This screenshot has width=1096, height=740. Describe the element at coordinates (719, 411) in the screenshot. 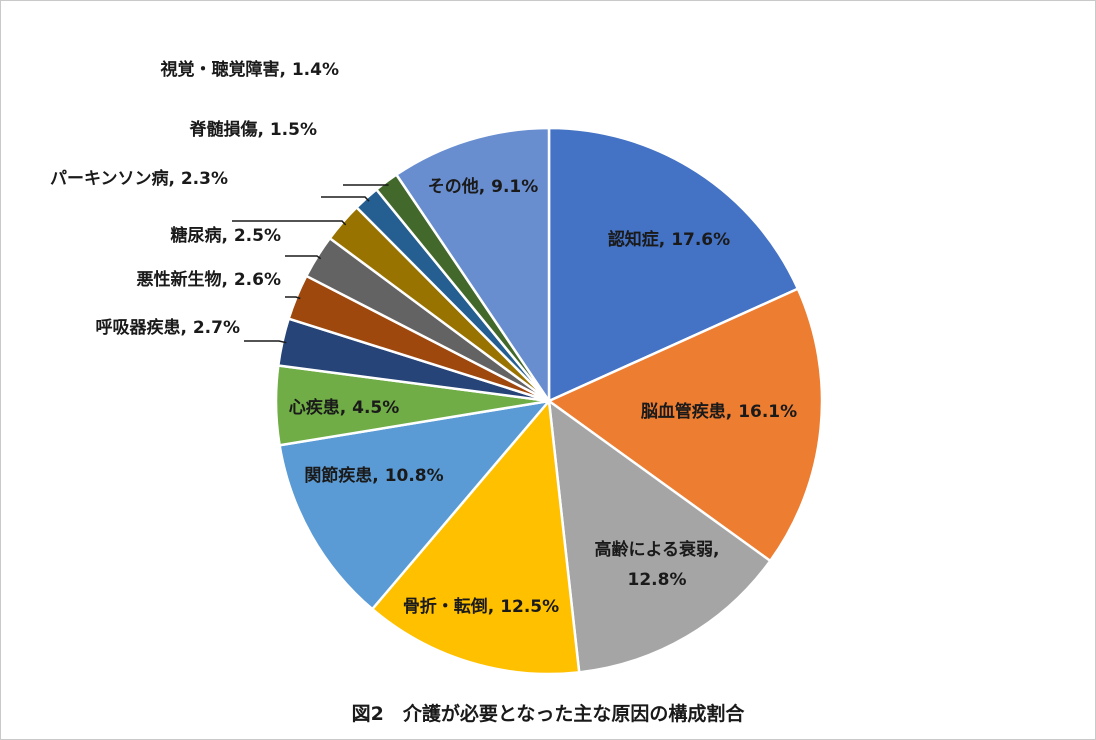

I see `data-label-2: 脳血管疾患, 16.1%` at that location.